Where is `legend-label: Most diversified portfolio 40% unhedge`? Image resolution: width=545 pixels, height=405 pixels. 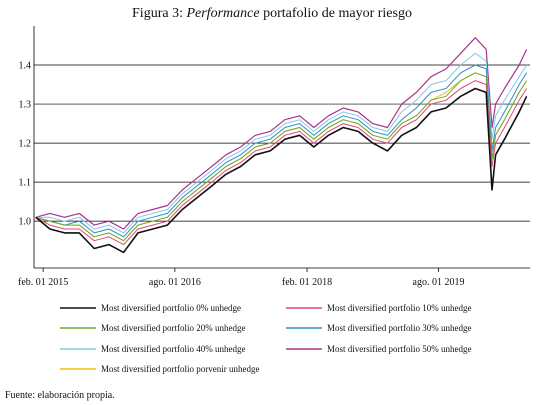 legend-label: Most diversified portfolio 40% unhedge is located at coordinates (173, 349).